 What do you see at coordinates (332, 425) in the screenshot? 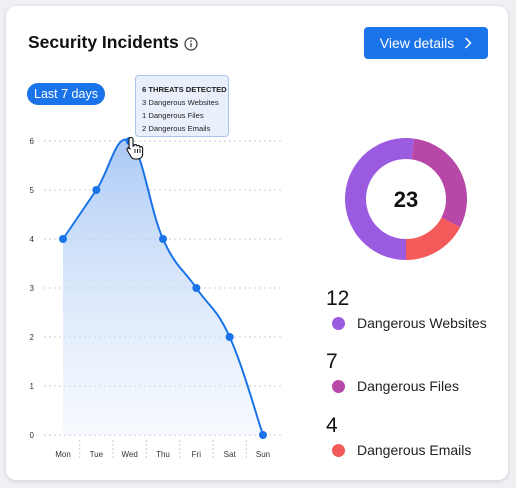
I see `legend-count: 4` at bounding box center [332, 425].